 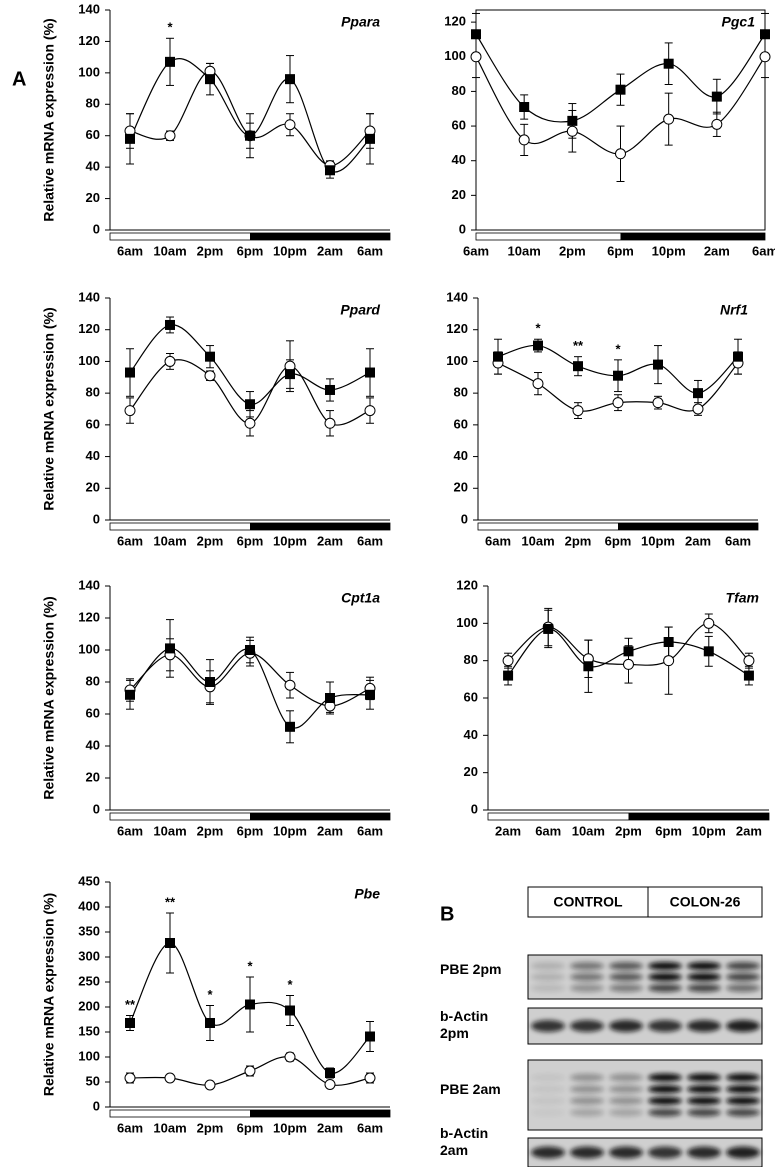 What do you see at coordinates (360, 310) in the screenshot?
I see `chart-title: Ppard` at bounding box center [360, 310].